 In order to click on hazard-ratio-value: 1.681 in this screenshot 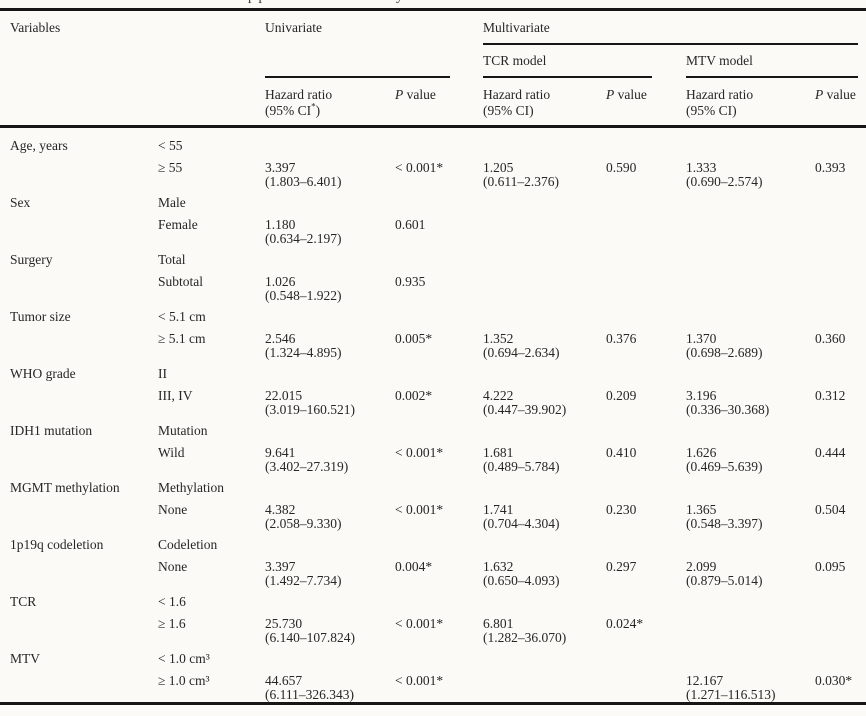, I will do `click(498, 452)`.